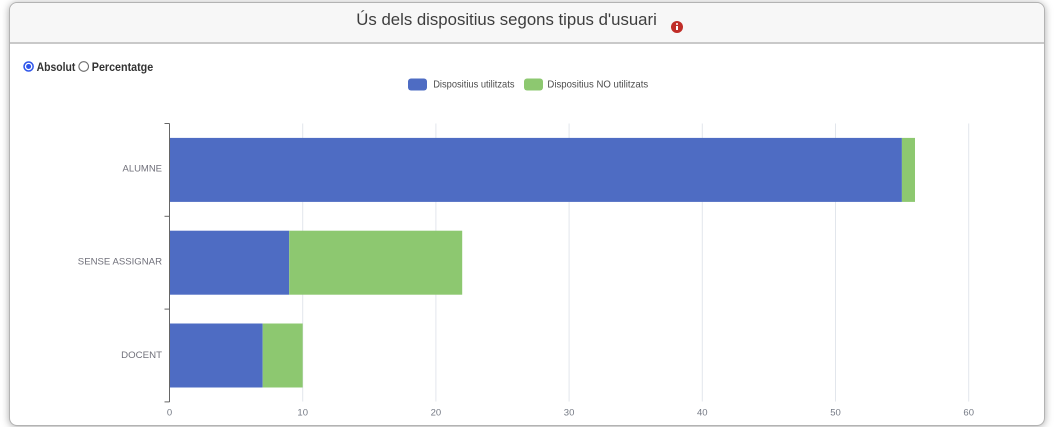 This screenshot has height=427, width=1059. Describe the element at coordinates (143, 169) in the screenshot. I see `svg-text: ALUMNE` at that location.